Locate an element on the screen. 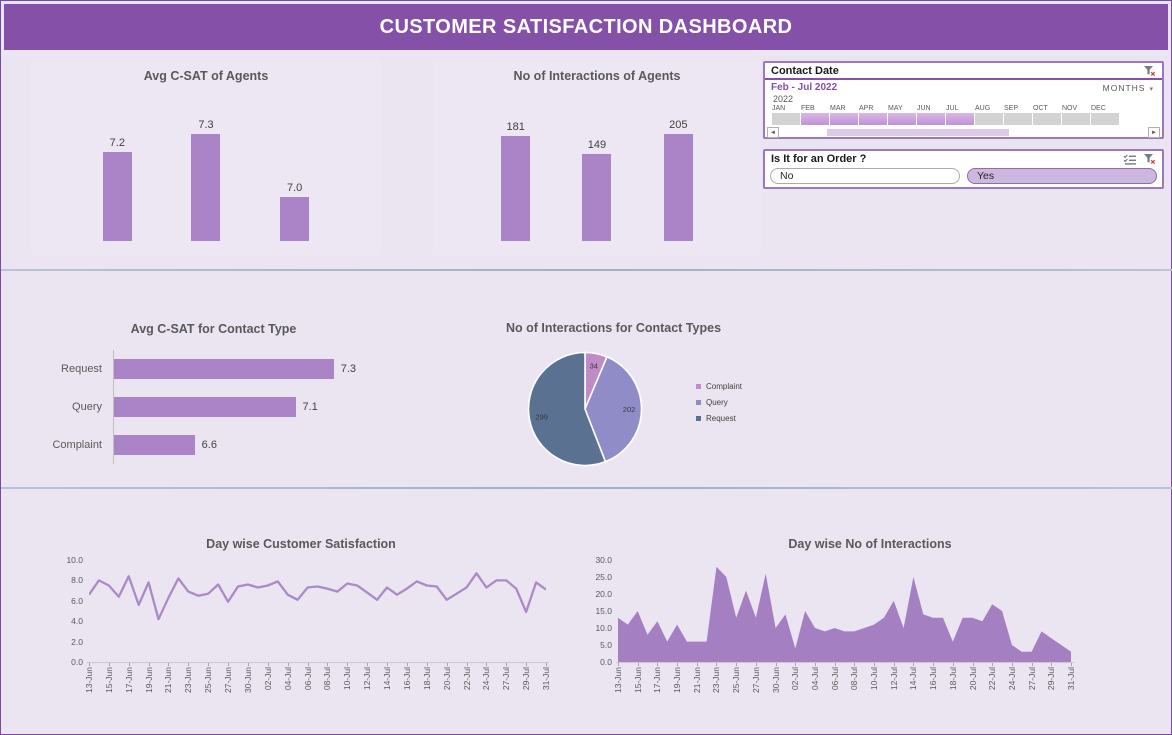  timeline-month-labels: JAN FEB MAR APR MAY JUN JUL AUG SEP OCT NOV DEC is located at coordinates (963, 108).